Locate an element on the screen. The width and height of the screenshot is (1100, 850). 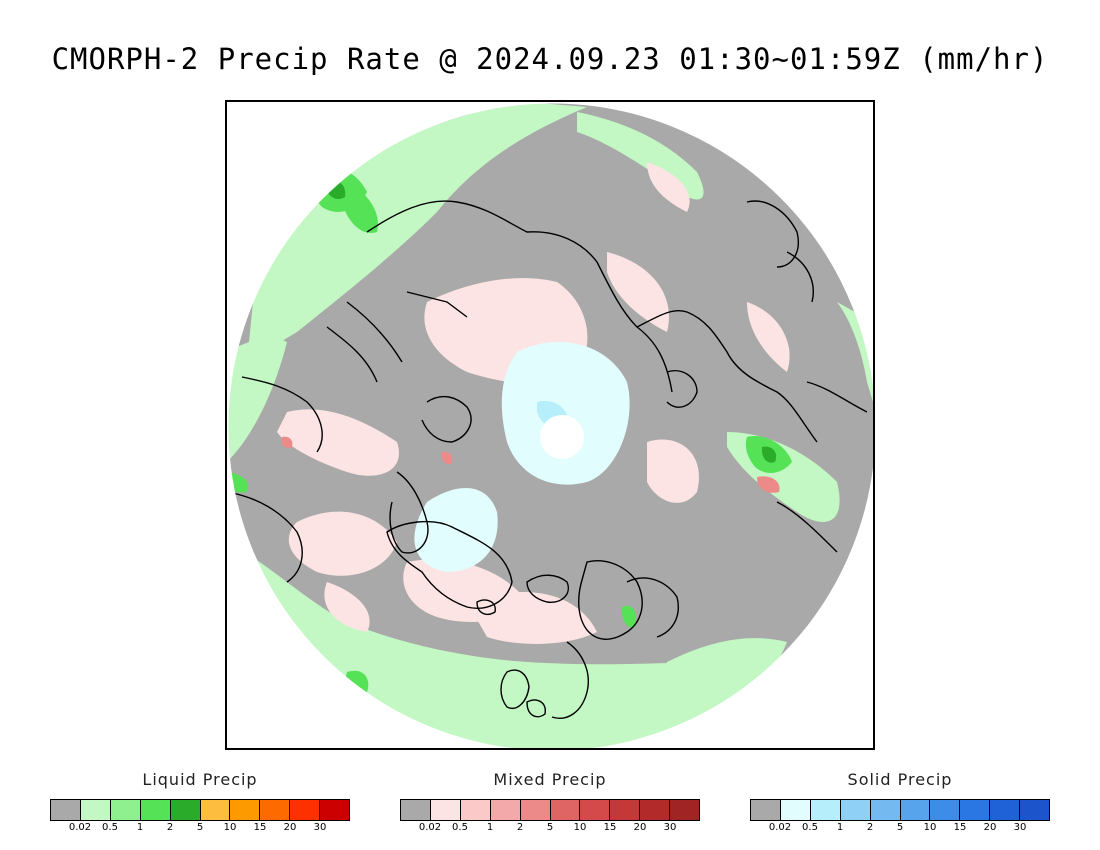
legend-ticks-liquid: 0.02 0.5 1 2 5 10 15 20 30 is located at coordinates (200, 829).